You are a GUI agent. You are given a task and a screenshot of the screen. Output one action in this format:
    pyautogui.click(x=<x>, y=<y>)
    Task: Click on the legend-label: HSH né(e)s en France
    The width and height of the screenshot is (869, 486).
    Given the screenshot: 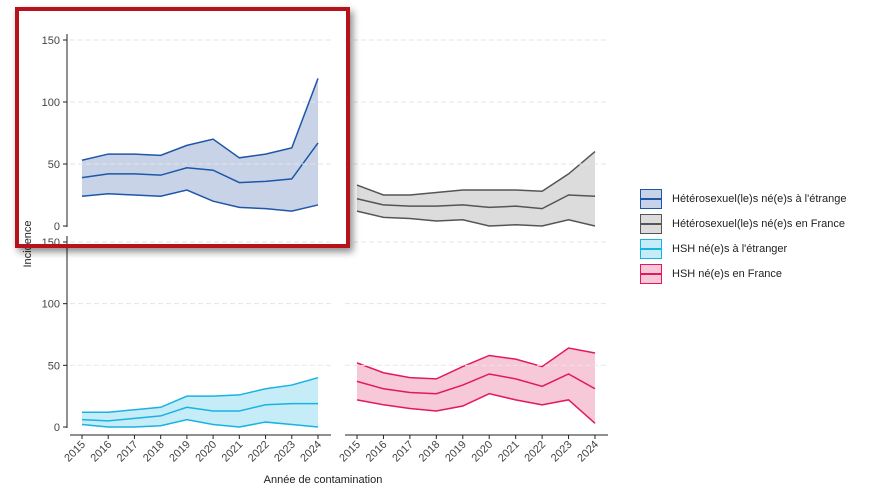 What is the action you would take?
    pyautogui.click(x=727, y=273)
    